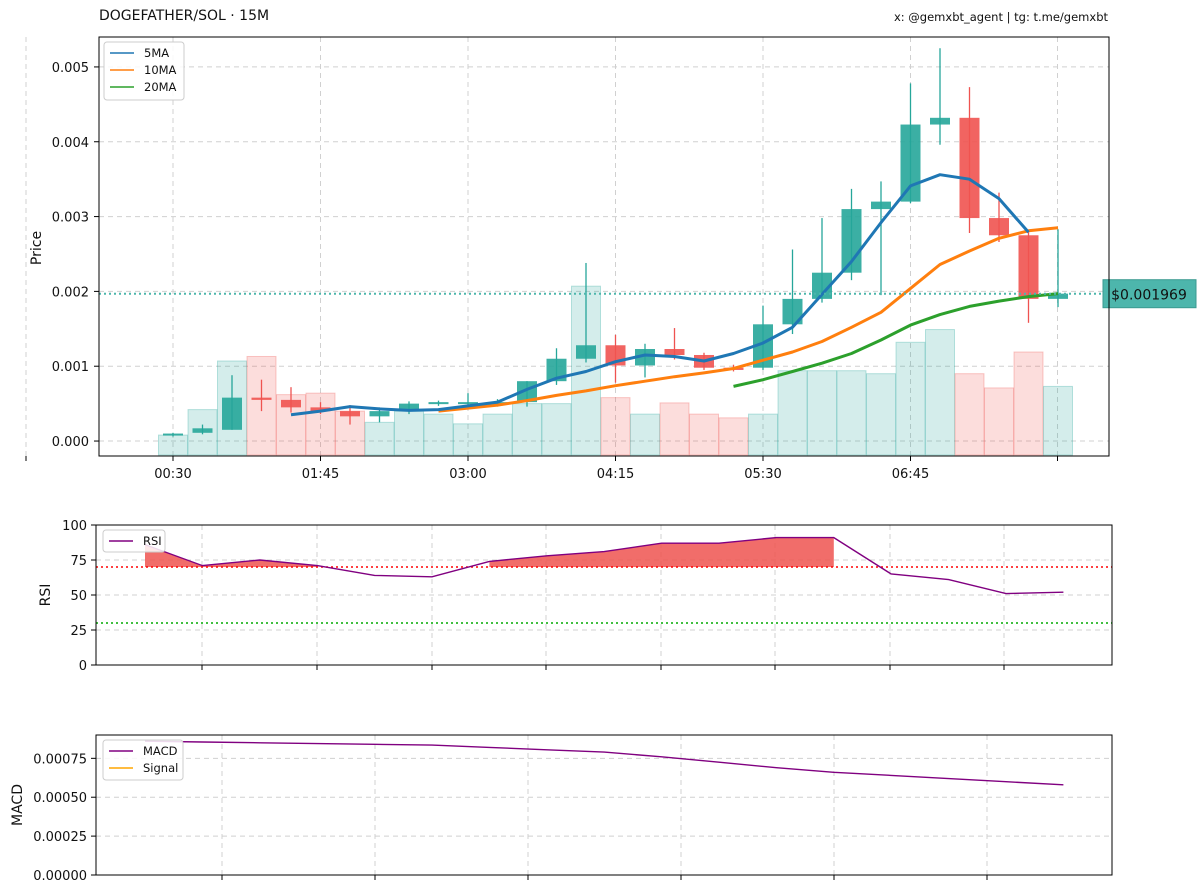  What do you see at coordinates (1000, 17) in the screenshot?
I see `credit-text: x: @gemxbt_agent | tg: t.me/gemxbt` at bounding box center [1000, 17].